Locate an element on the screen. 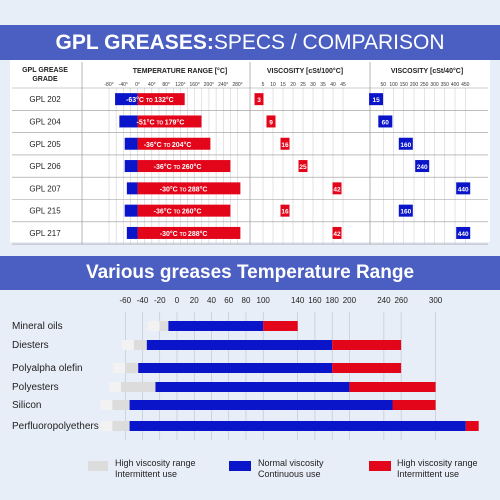  visc100-value: 25 is located at coordinates (303, 167).